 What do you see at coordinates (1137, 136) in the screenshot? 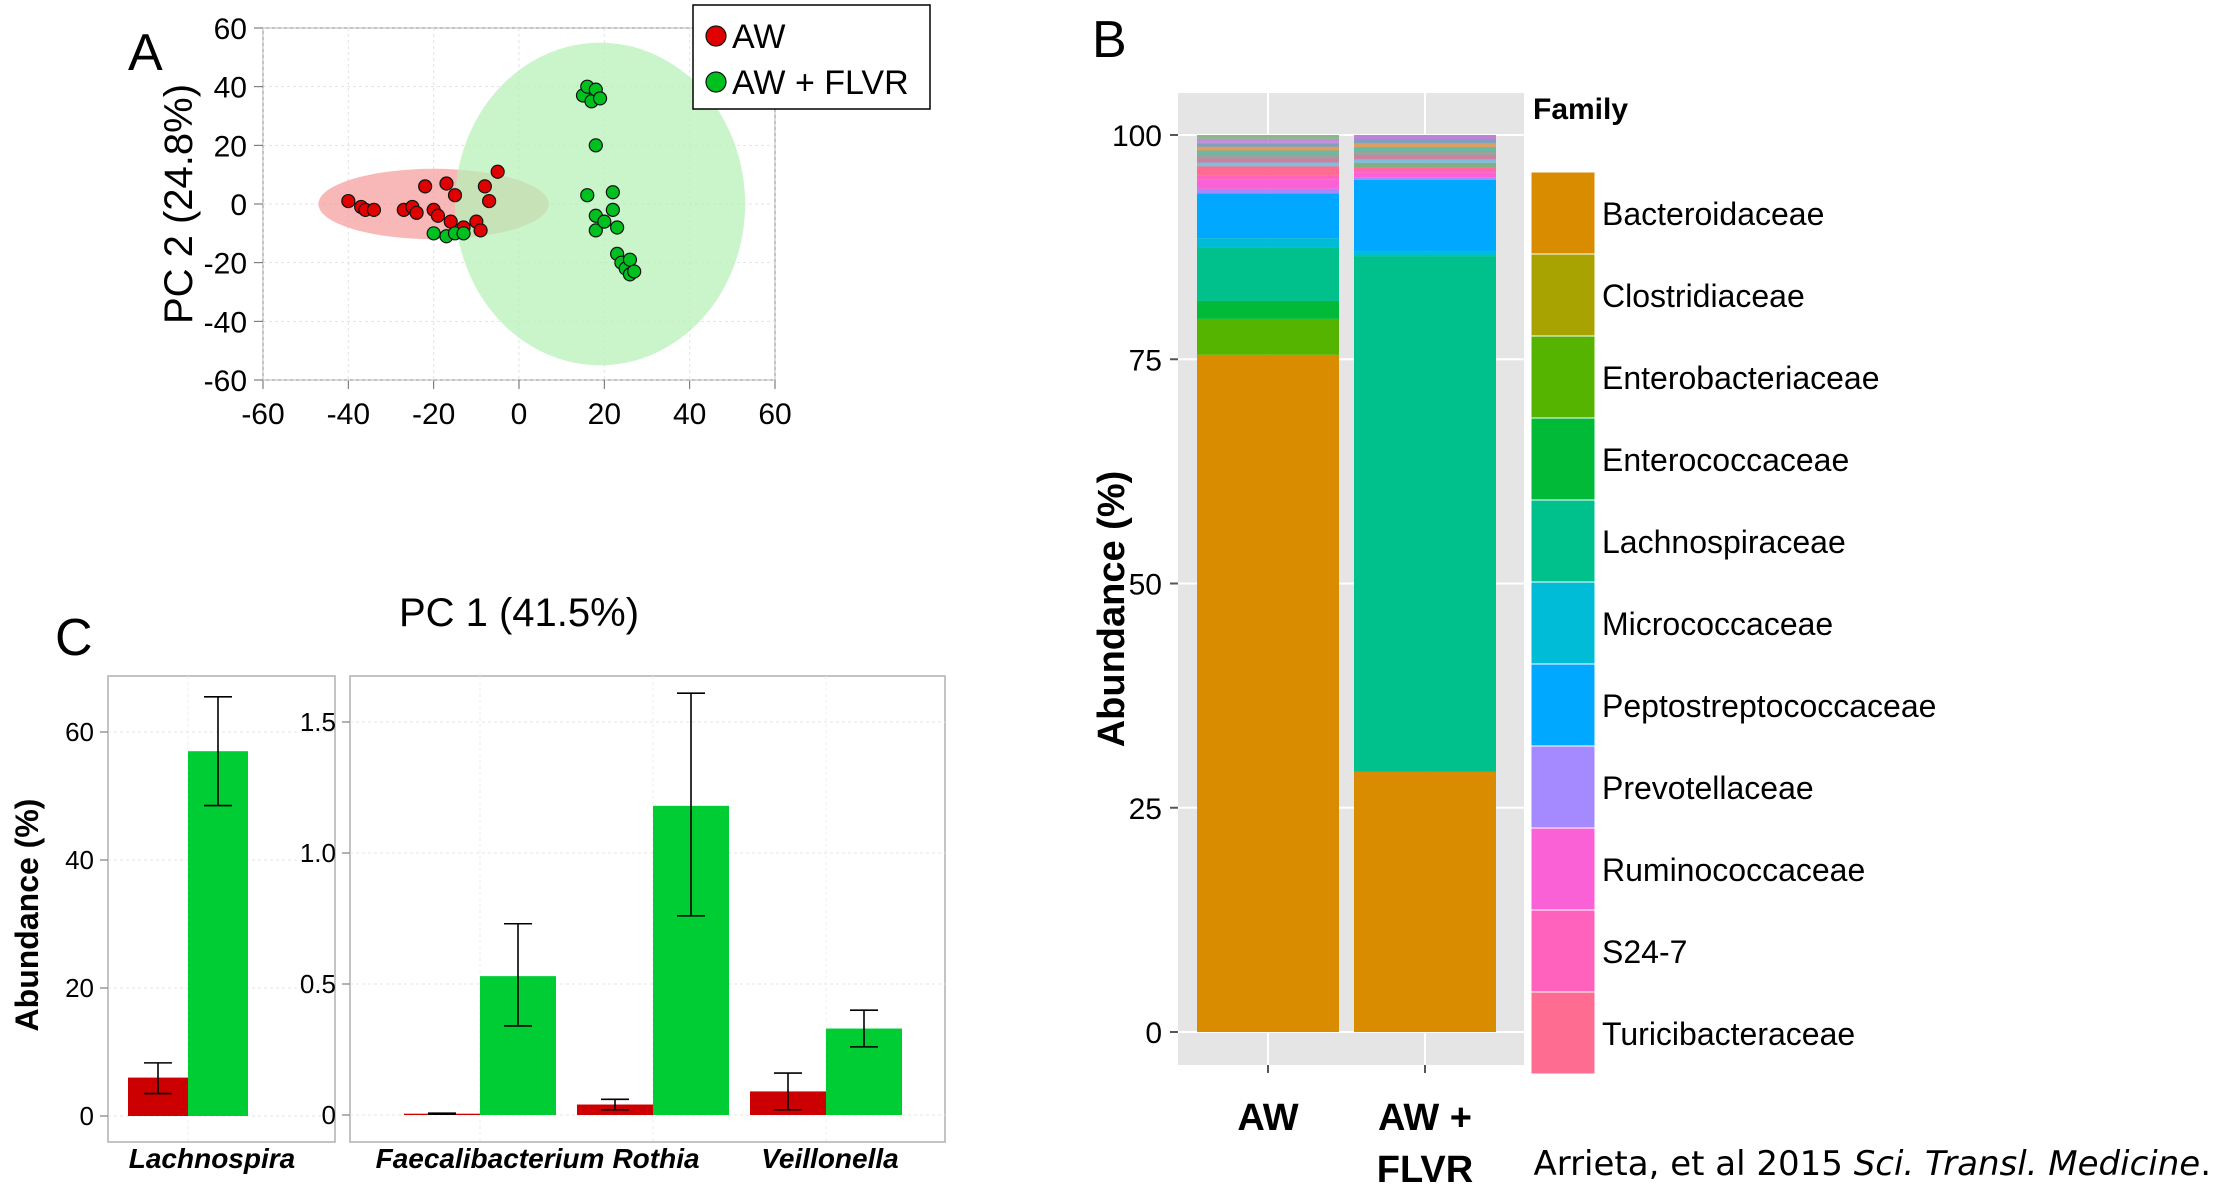
I see `tick-label-y: 100` at bounding box center [1137, 136].